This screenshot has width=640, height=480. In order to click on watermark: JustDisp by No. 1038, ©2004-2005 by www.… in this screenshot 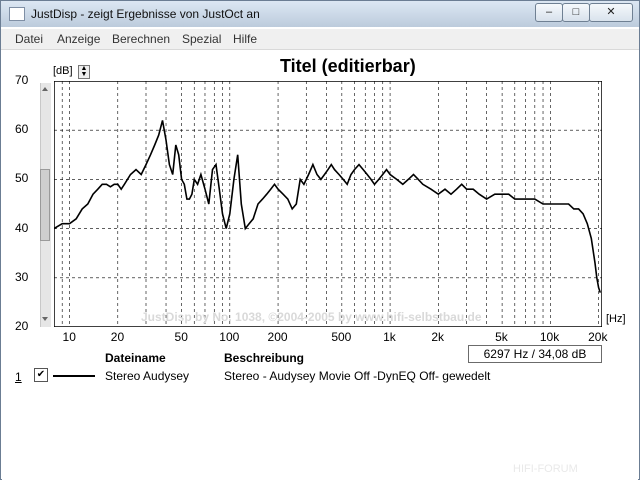, I will do `click(311, 317)`.